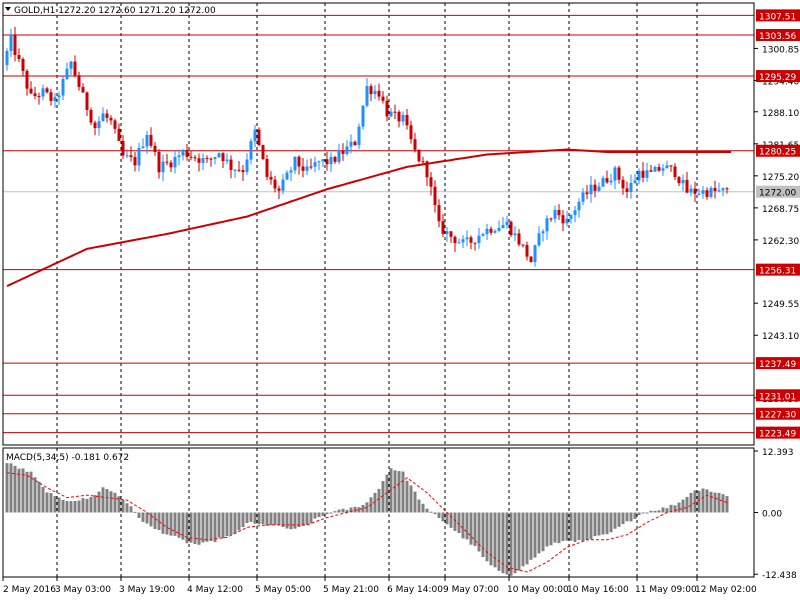  Describe the element at coordinates (780, 178) in the screenshot. I see `price-tick-label: 1275.20` at that location.